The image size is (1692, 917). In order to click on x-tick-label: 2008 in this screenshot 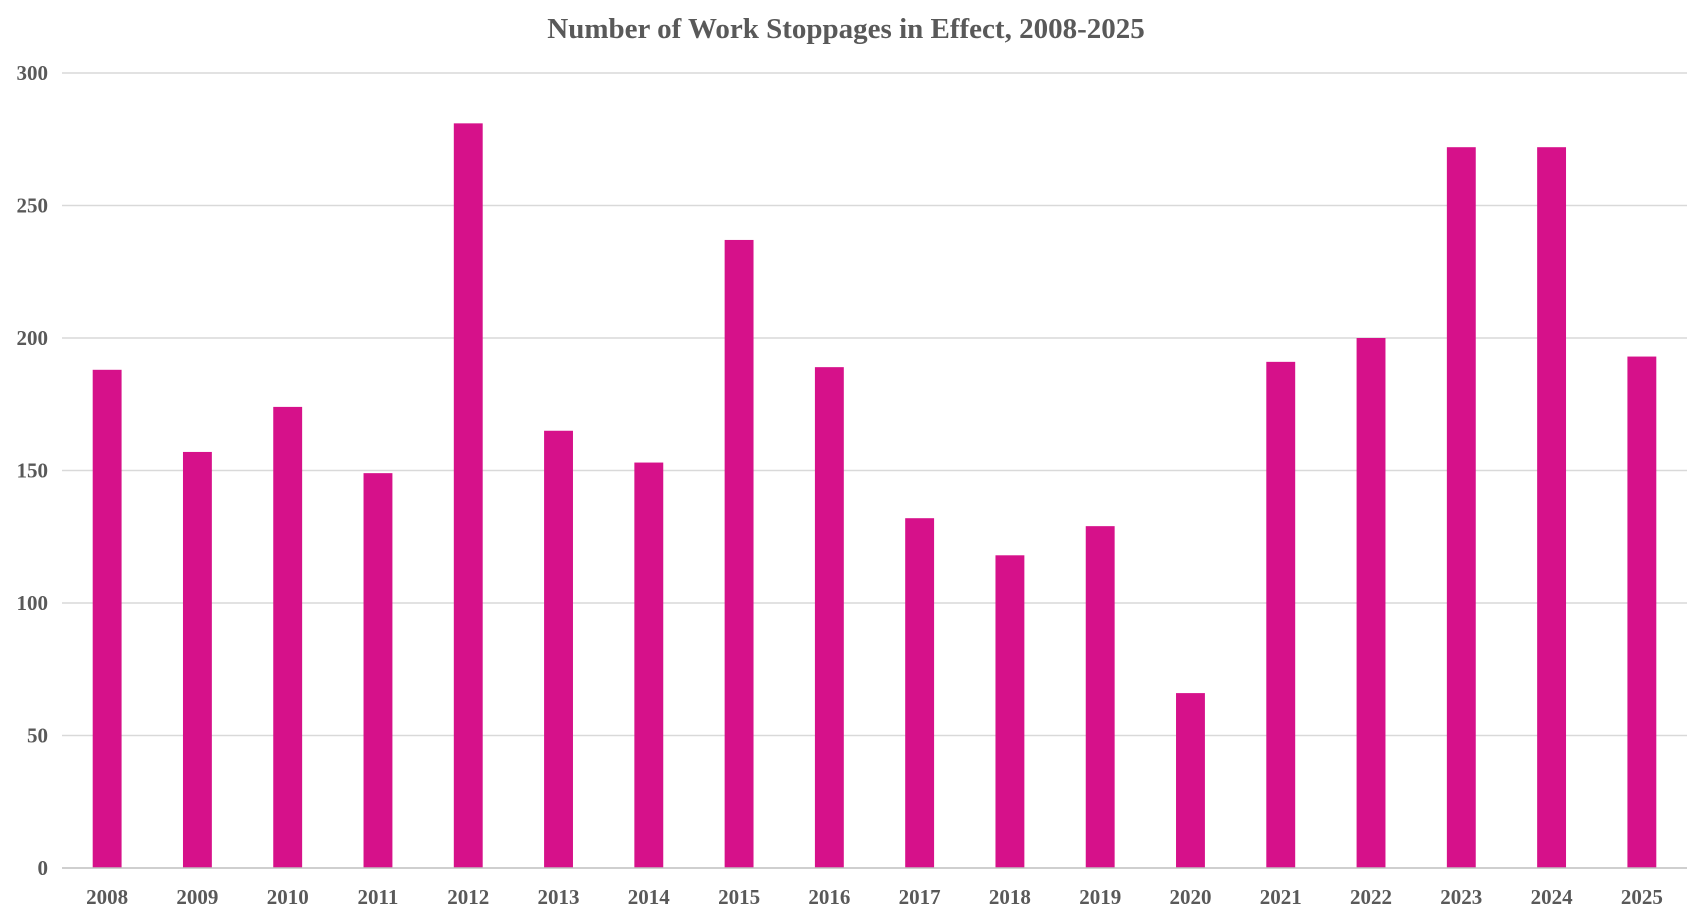, I will do `click(107, 897)`.